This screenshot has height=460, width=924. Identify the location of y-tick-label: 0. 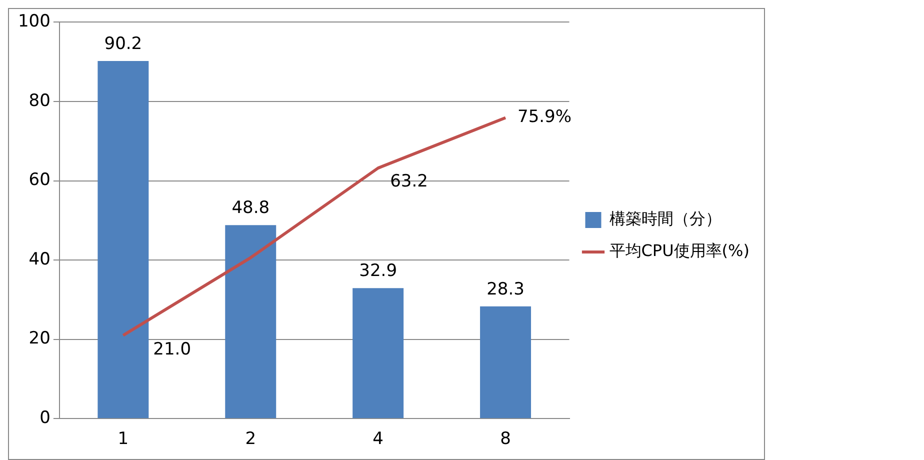
(45, 418).